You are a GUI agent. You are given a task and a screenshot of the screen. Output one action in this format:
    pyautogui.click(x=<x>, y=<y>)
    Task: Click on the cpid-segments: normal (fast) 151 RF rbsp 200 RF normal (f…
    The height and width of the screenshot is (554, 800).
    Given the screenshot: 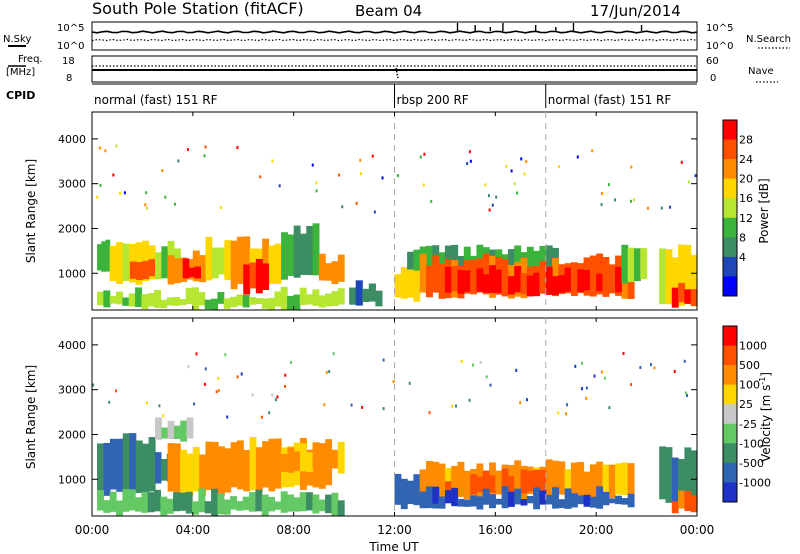 What is the action you would take?
    pyautogui.click(x=382, y=96)
    